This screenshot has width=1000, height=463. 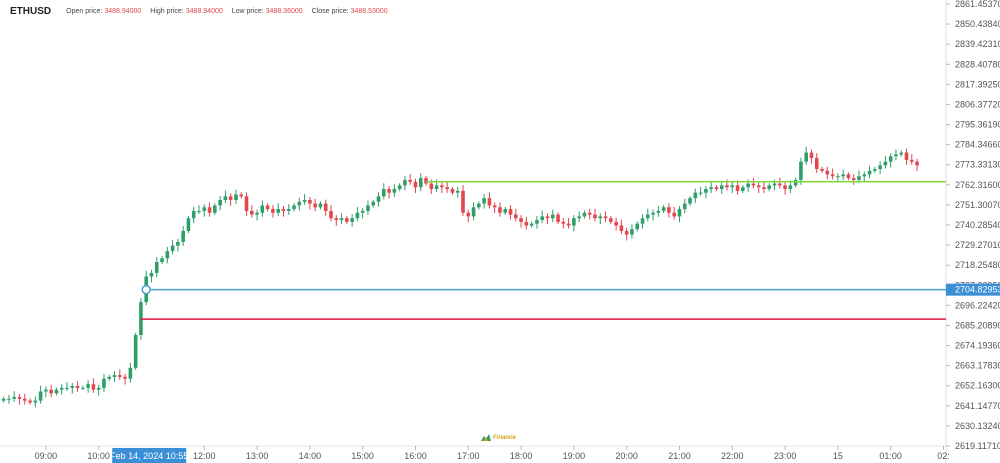 What do you see at coordinates (973, 289) in the screenshot?
I see `y-crosshair-tag` at bounding box center [973, 289].